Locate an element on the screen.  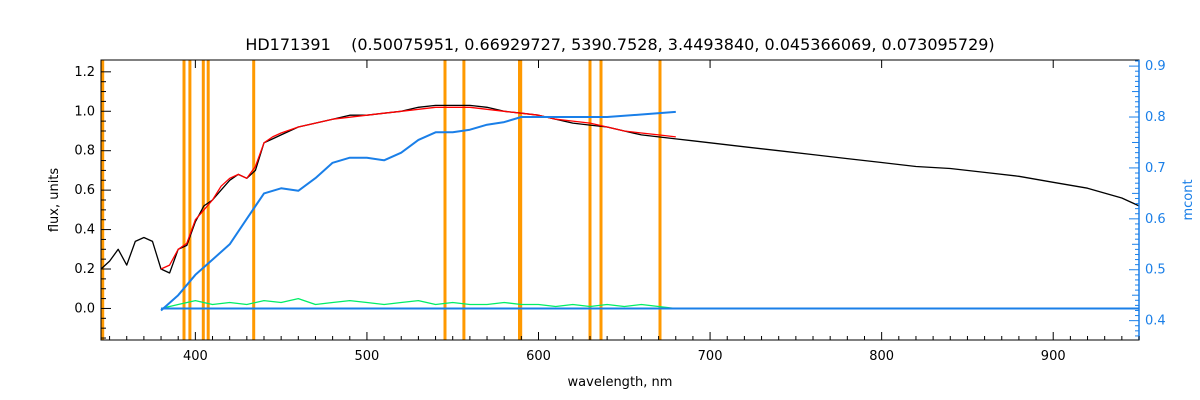
y-axis-label: flux, units is located at coordinates (54, 200).